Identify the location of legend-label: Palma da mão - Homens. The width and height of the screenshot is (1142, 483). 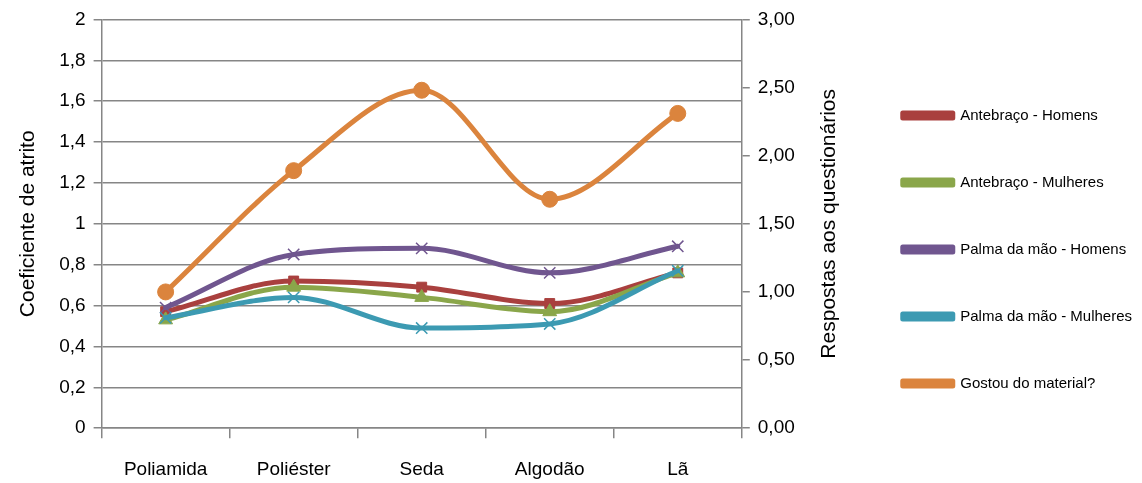
(1043, 248).